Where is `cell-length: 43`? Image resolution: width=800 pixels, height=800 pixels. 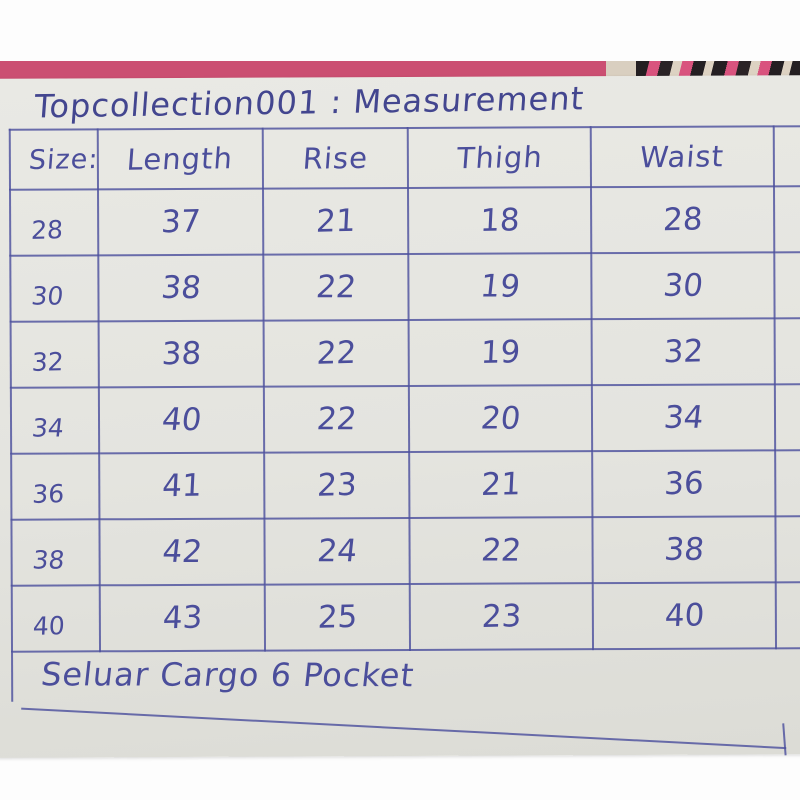 cell-length: 43 is located at coordinates (182, 618).